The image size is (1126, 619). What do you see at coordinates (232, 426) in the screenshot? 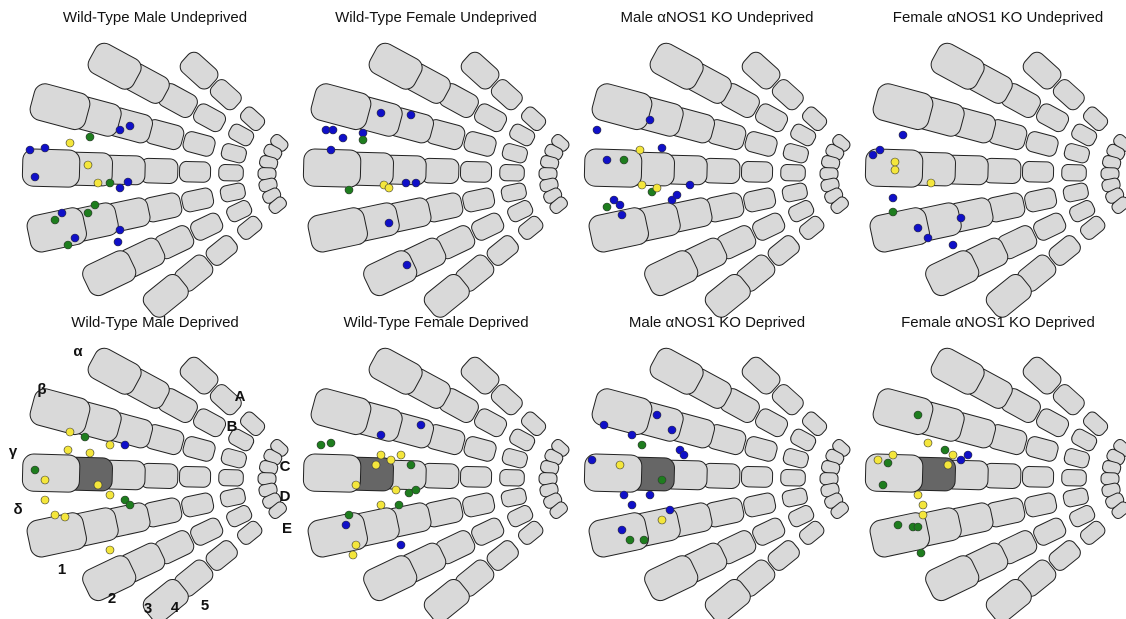
I see `barrel-label: B` at bounding box center [232, 426].